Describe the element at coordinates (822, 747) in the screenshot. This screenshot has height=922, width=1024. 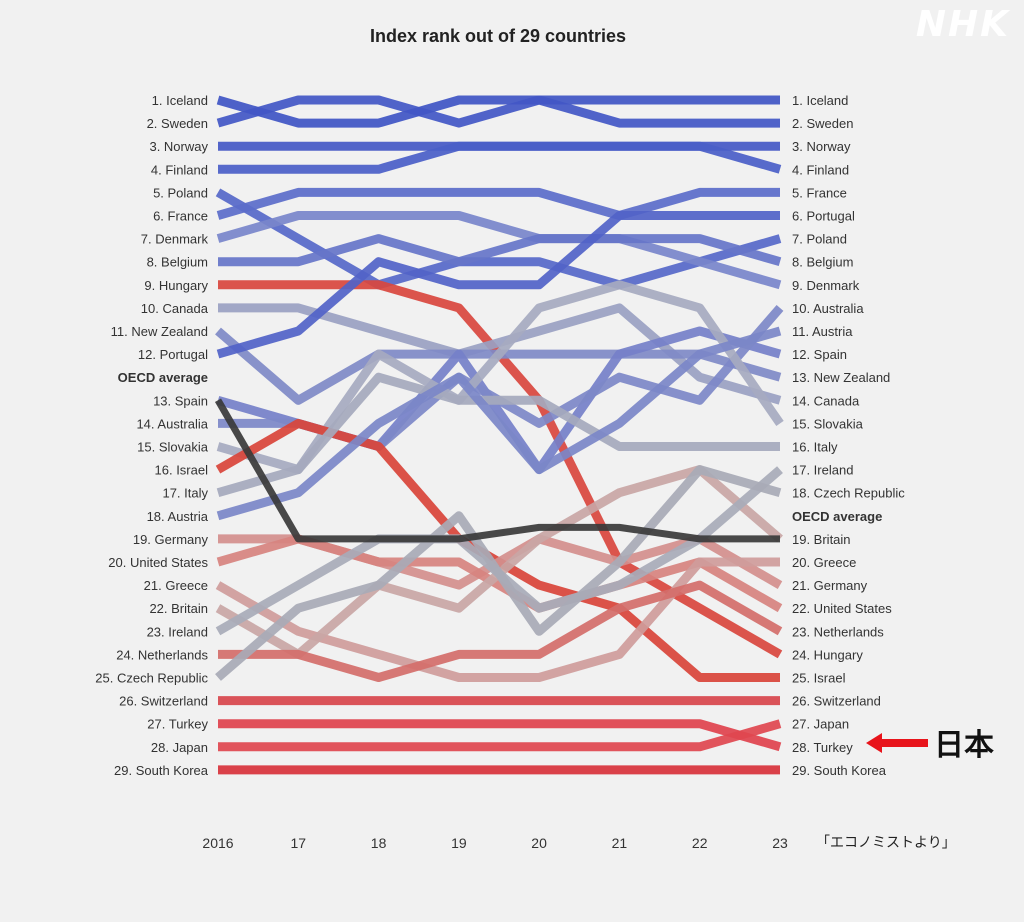
I see `right-rank-label: 28. Turkey` at that location.